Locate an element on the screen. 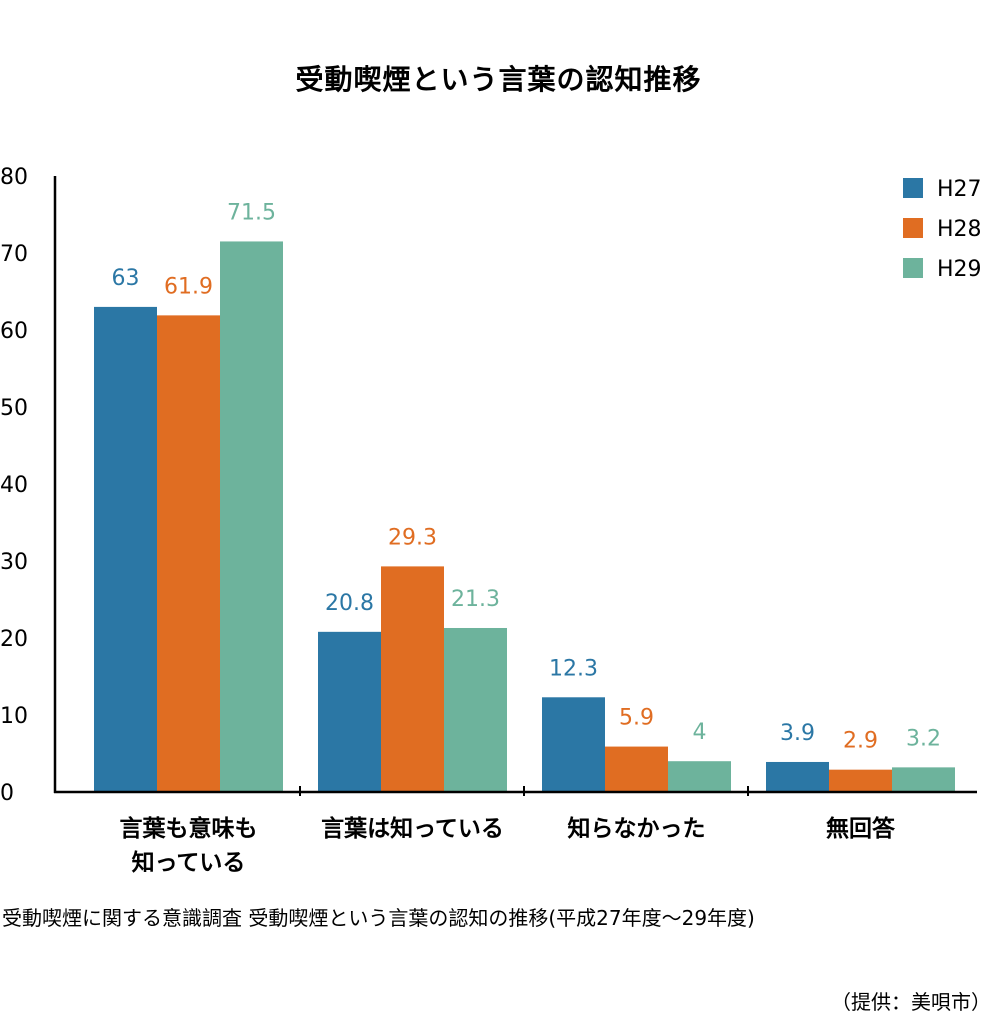  data-label: 3.9 is located at coordinates (797, 733).